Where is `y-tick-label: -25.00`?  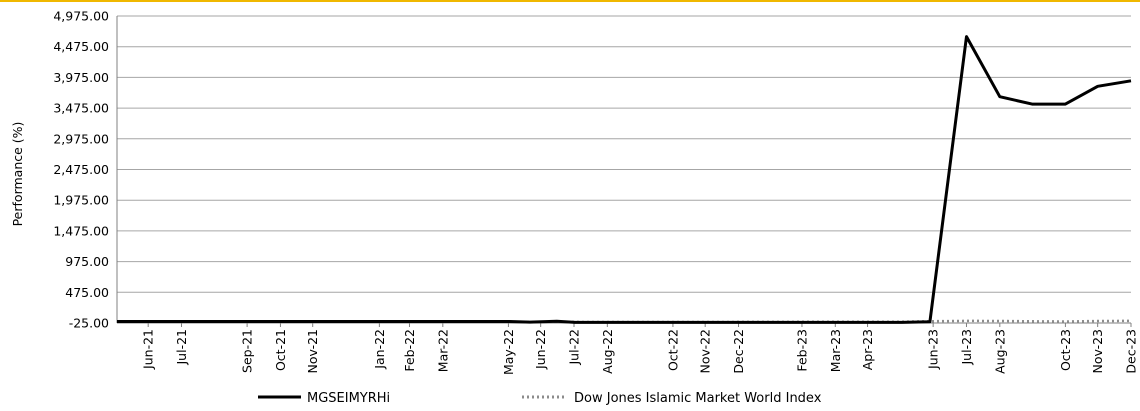
y-tick-label: -25.00 is located at coordinates (89, 323).